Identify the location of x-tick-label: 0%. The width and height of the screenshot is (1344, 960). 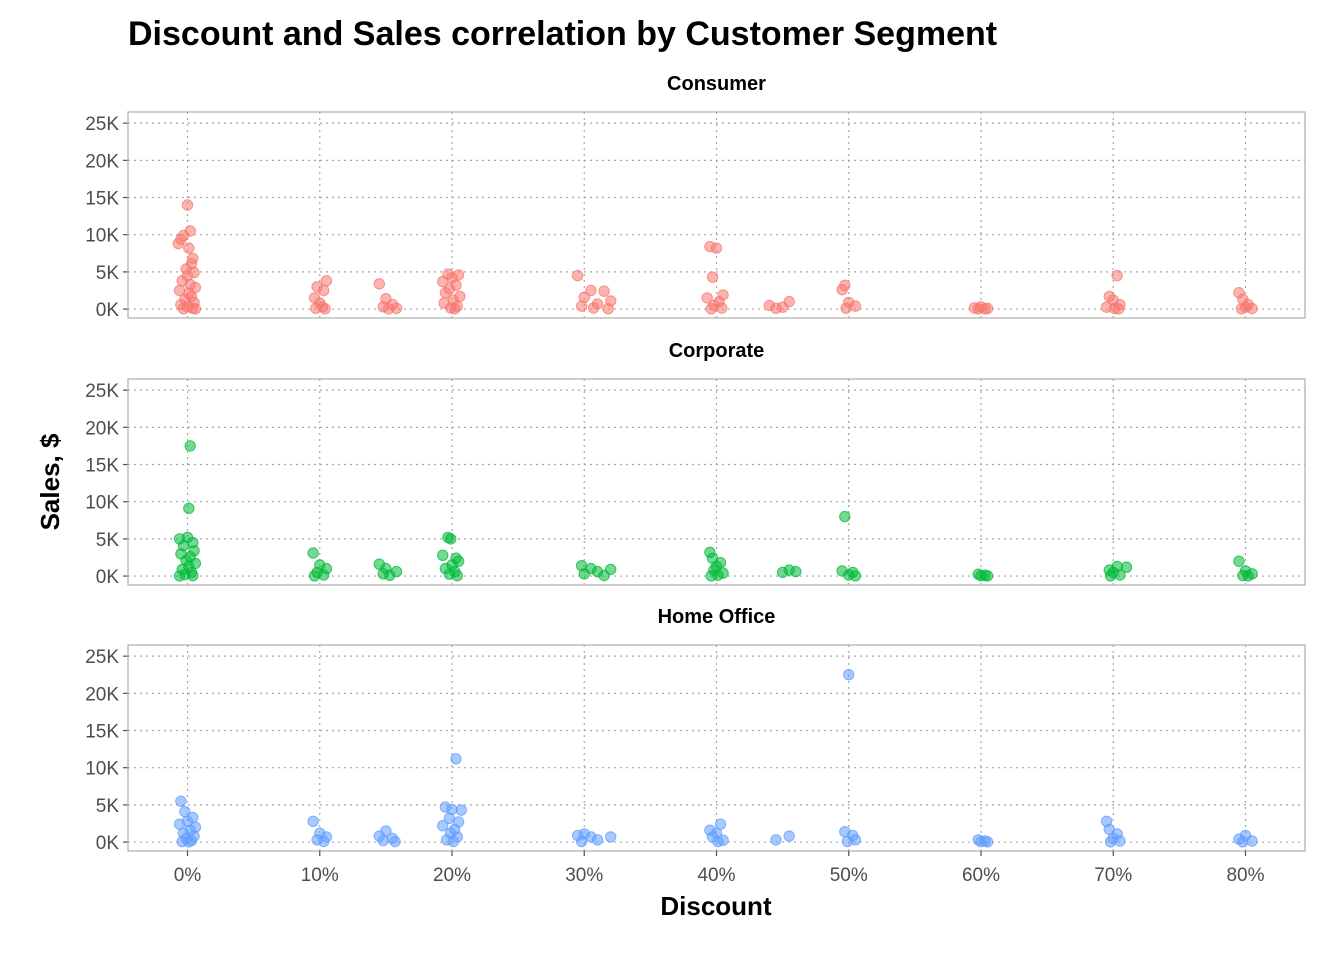
(188, 875).